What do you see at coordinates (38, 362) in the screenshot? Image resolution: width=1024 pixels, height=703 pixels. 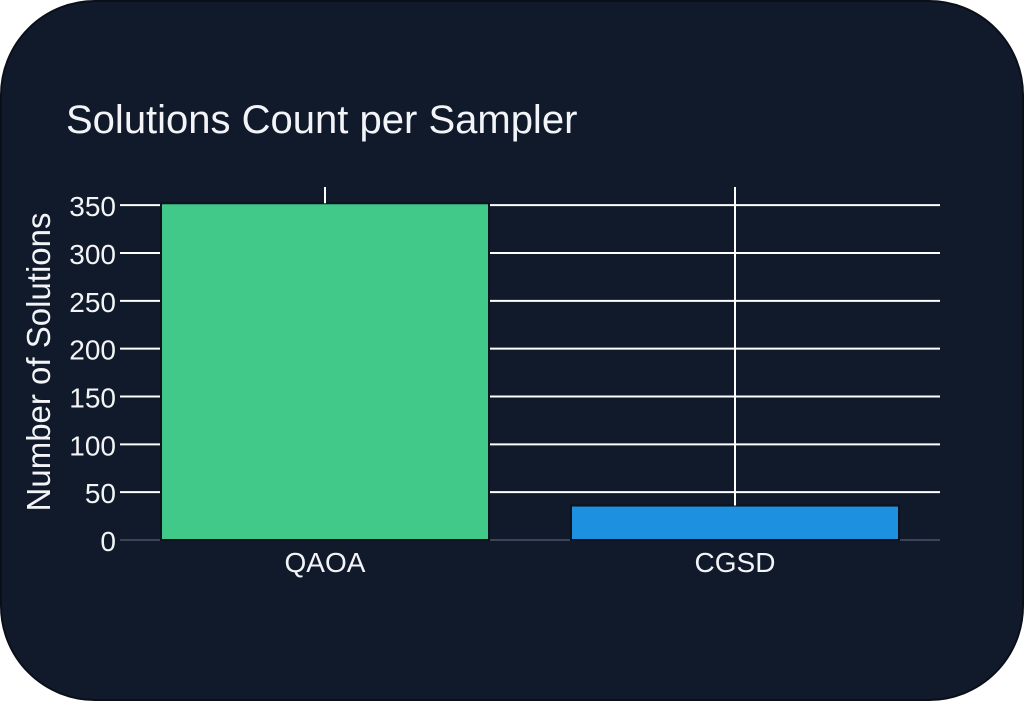 I see `y-axis-label: Number of Solutions` at bounding box center [38, 362].